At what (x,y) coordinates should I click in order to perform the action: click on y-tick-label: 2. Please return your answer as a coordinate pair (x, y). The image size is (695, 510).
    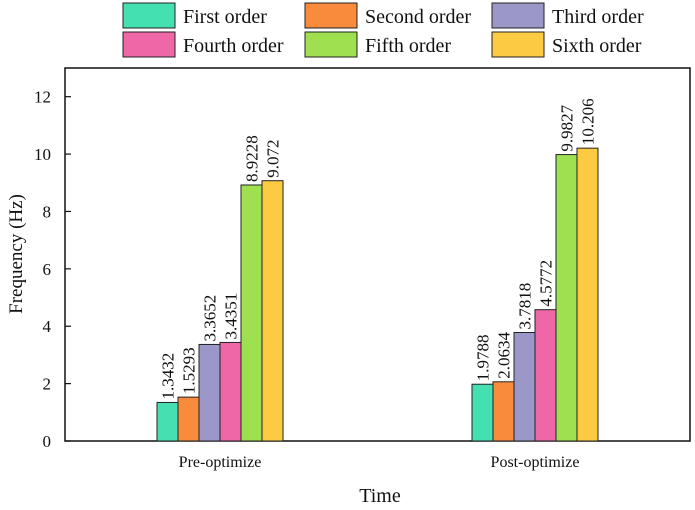
    Looking at the image, I should click on (47, 384).